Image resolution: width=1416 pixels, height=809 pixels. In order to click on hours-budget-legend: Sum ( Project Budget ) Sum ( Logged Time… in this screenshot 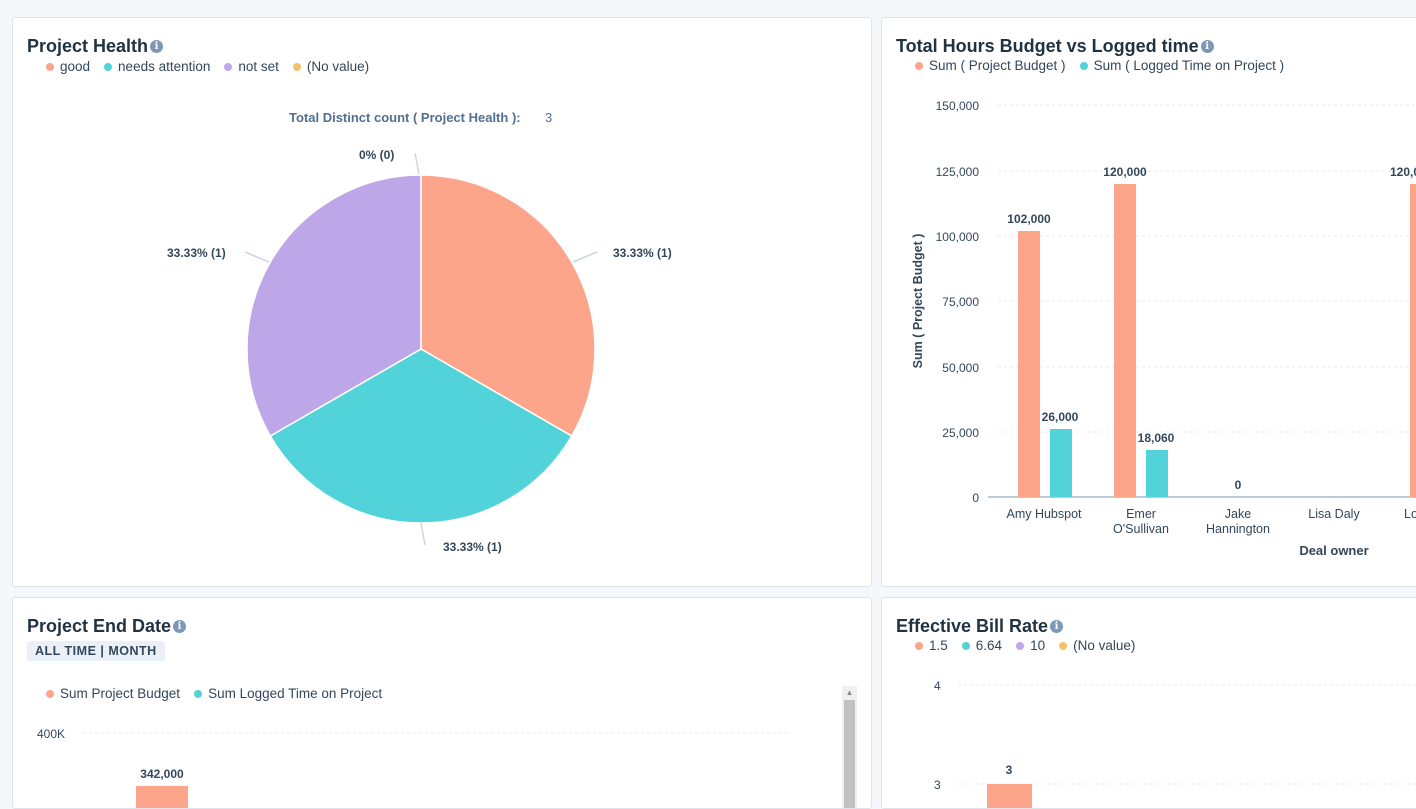, I will do `click(1099, 65)`.